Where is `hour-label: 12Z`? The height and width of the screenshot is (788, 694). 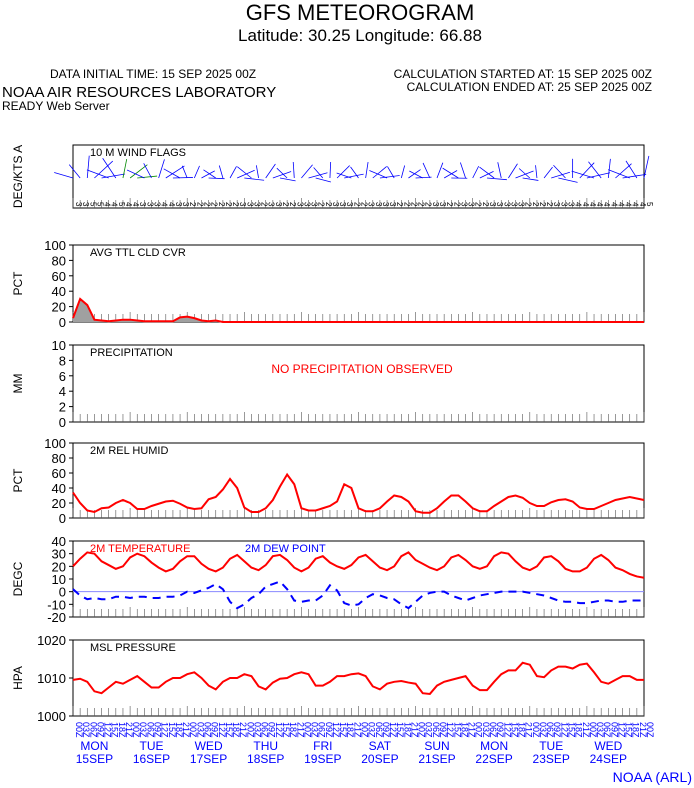 hour-label: 12Z is located at coordinates (222, 730).